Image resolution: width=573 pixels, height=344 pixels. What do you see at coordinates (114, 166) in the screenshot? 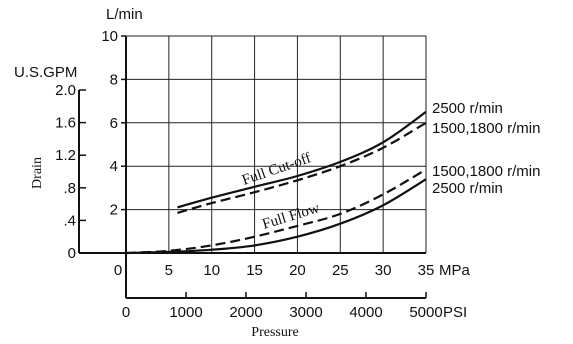
I see `y-tick-label-lmin: 4` at bounding box center [114, 166].